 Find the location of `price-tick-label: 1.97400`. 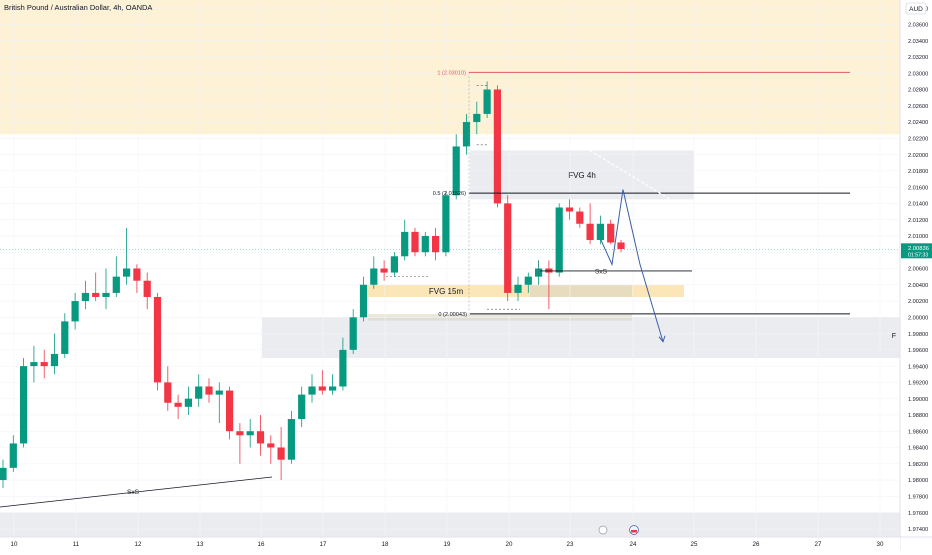

price-tick-label: 1.97400 is located at coordinates (918, 530).